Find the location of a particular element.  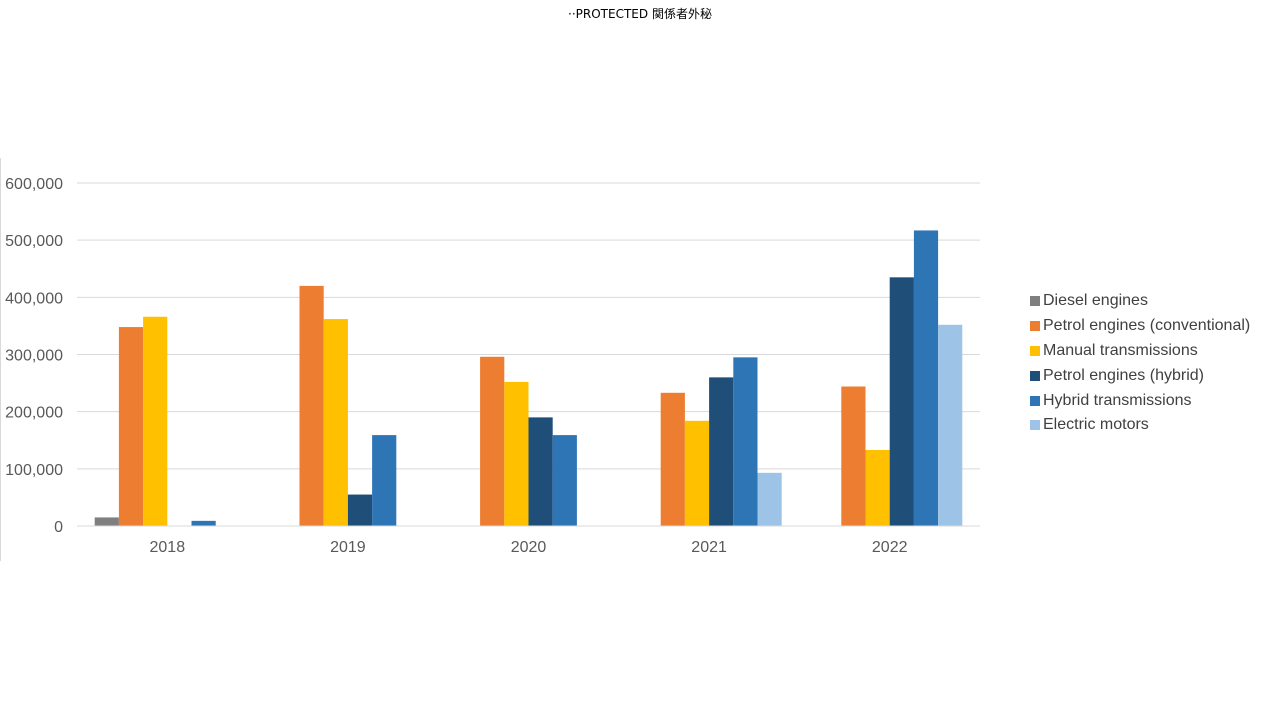

legend-item: Manual transmissions is located at coordinates (1152, 351).